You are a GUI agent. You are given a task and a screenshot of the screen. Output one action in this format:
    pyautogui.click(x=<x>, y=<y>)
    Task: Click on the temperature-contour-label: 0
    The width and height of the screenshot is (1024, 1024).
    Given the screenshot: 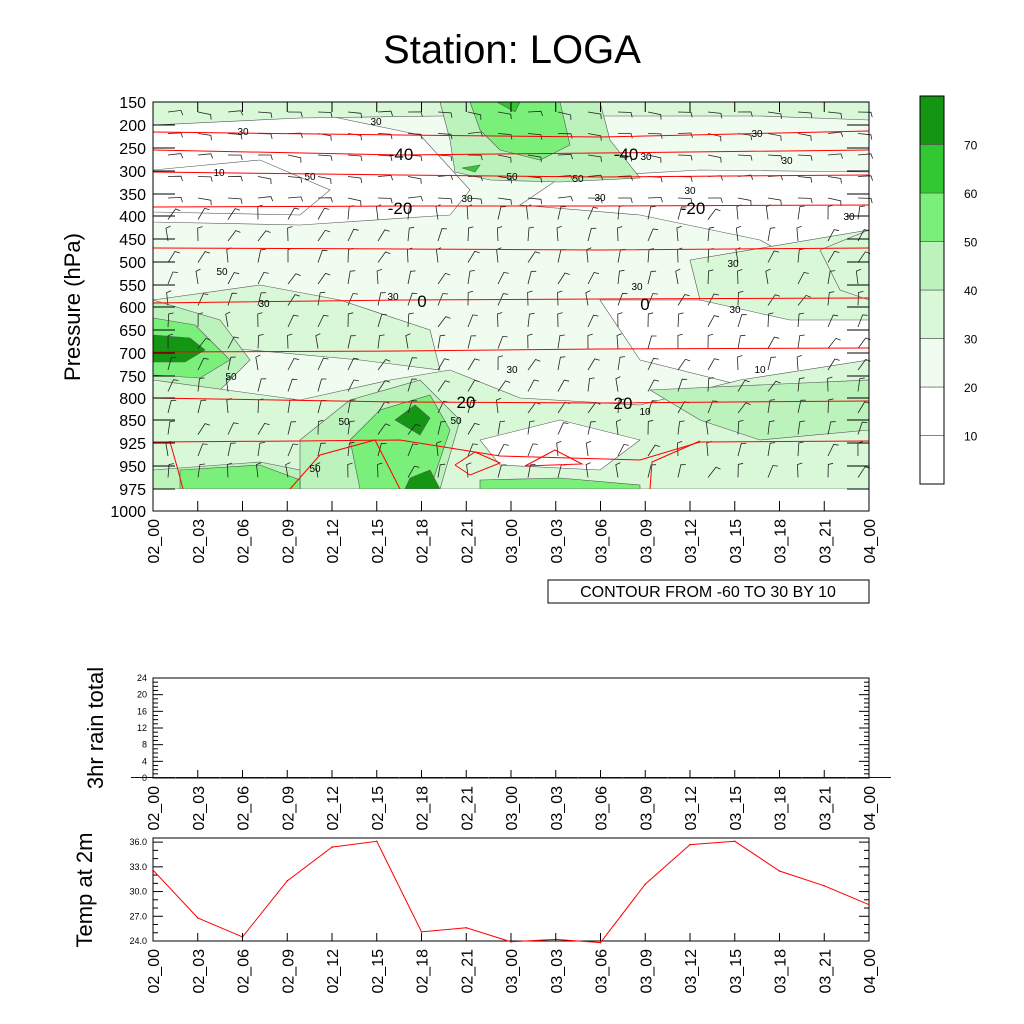 What is the action you would take?
    pyautogui.click(x=644, y=304)
    